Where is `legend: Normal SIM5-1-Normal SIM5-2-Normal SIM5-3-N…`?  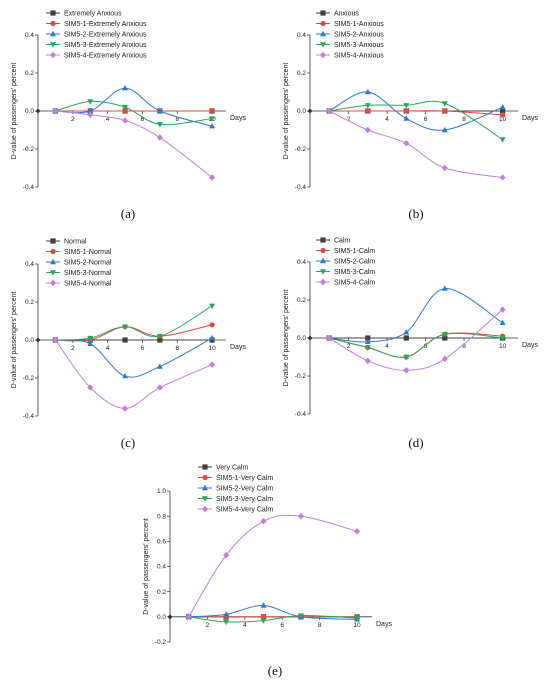
legend: Normal SIM5-1-Normal SIM5-2-Normal SIM5-3-N… is located at coordinates (79, 263).